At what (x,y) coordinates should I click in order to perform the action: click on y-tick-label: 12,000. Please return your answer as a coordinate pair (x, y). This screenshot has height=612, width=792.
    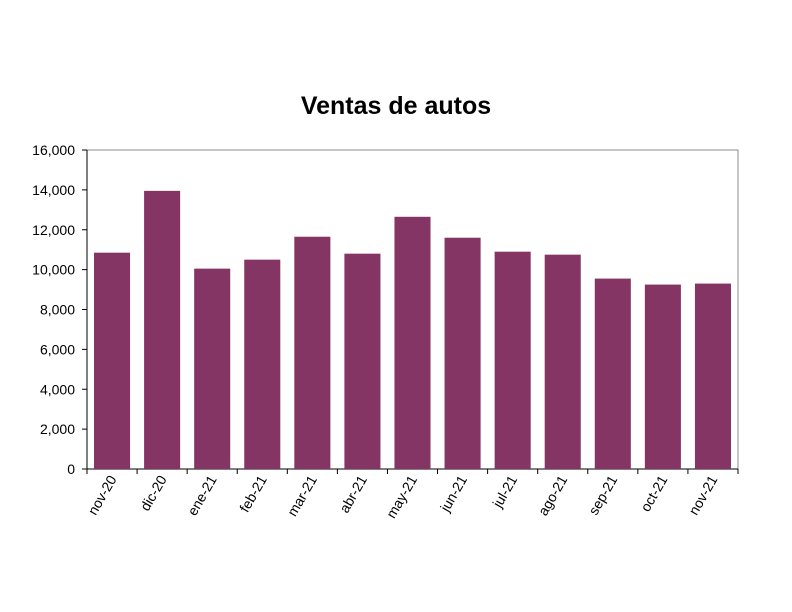
    Looking at the image, I should click on (53, 230).